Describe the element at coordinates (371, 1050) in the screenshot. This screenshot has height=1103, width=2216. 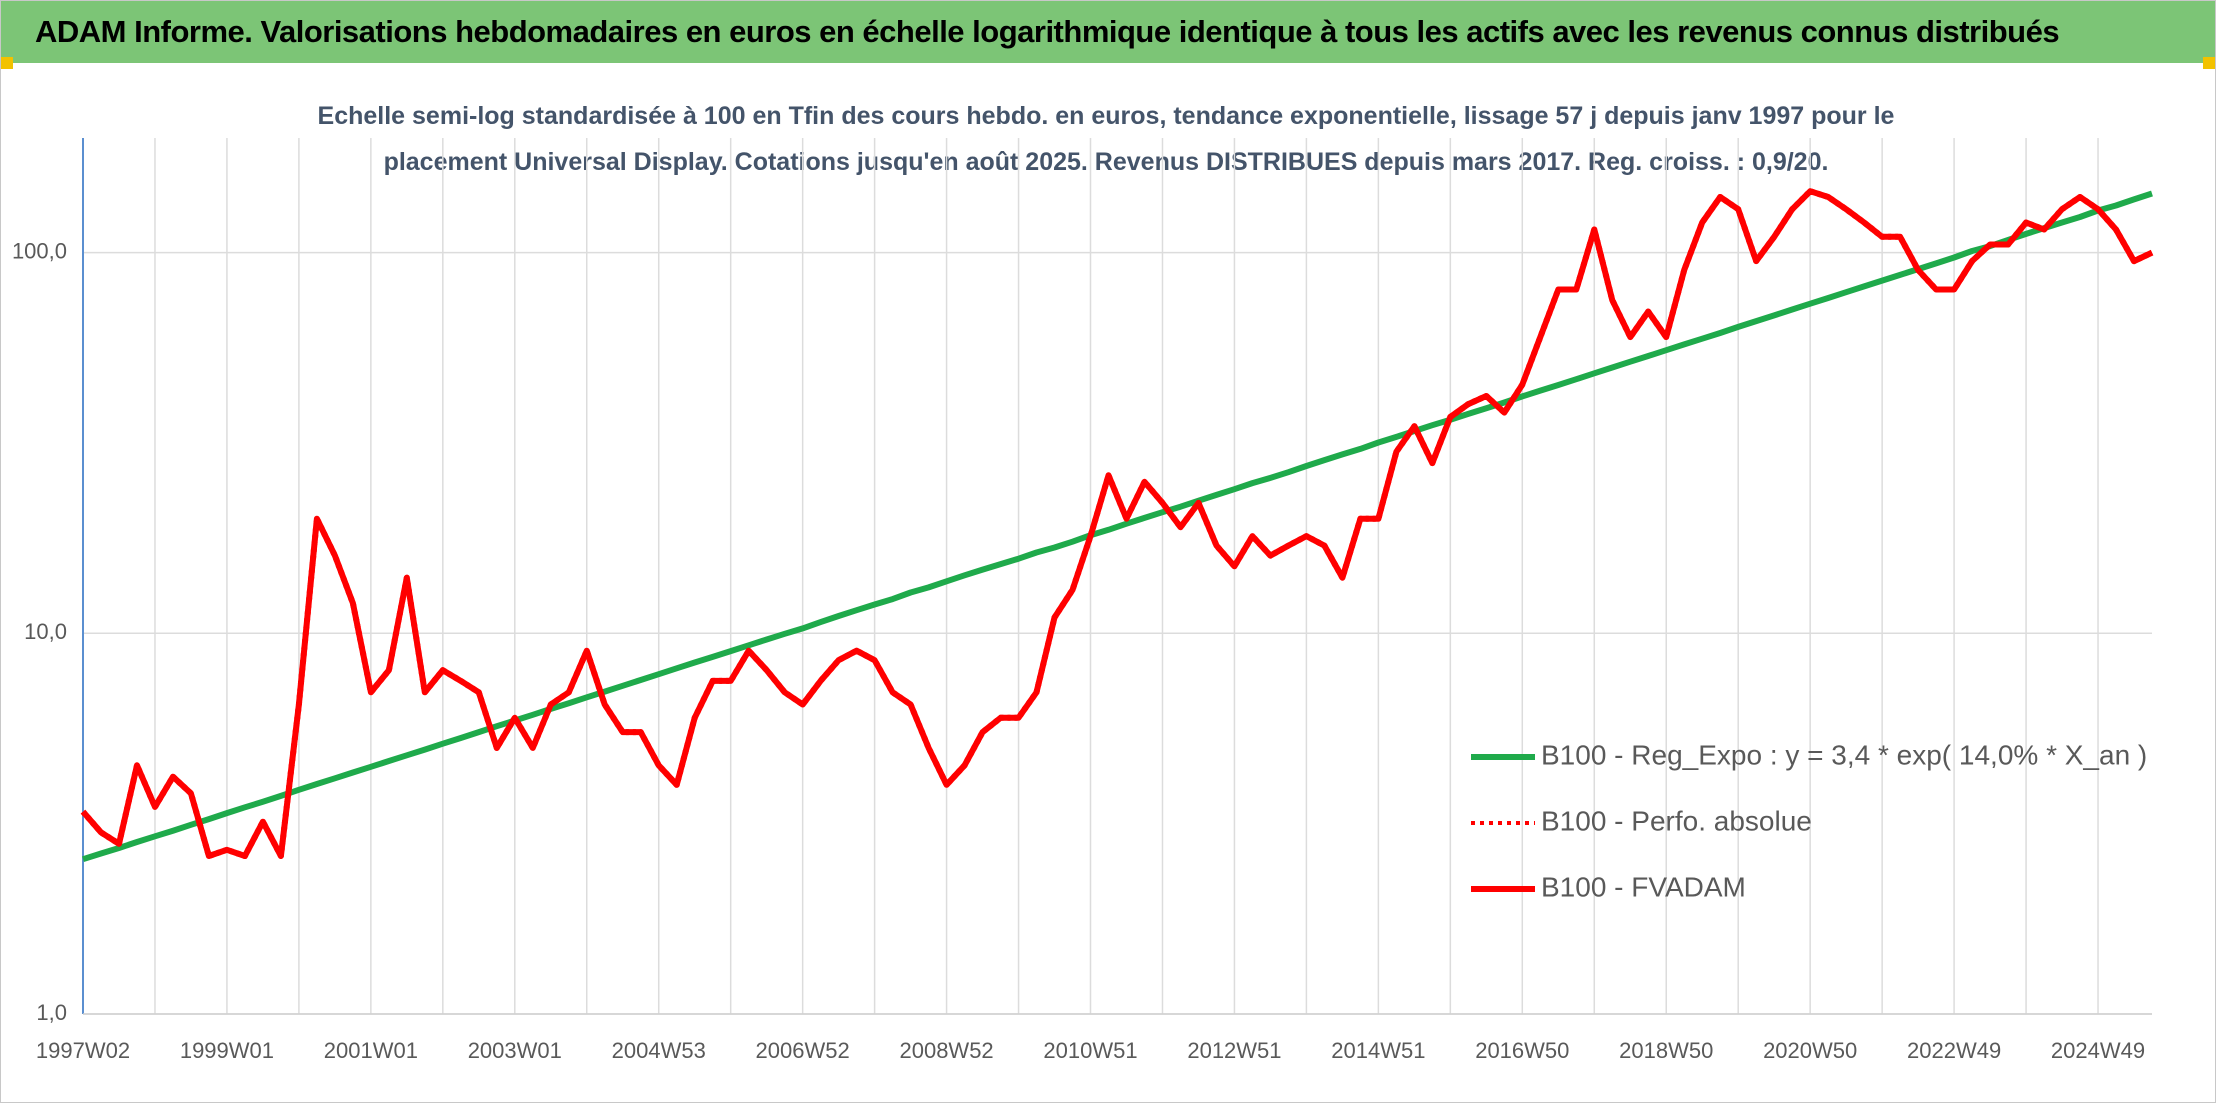
I see `x-tick-label: 2001W01` at that location.